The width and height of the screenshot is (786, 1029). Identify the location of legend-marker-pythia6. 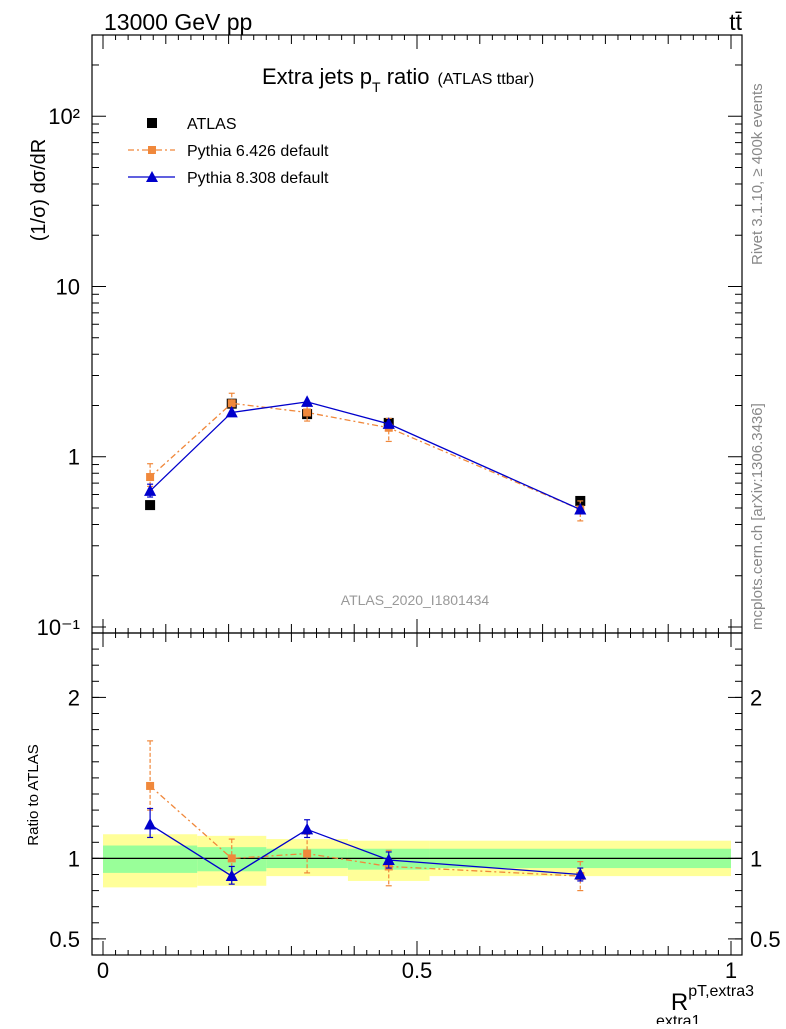
(152, 150).